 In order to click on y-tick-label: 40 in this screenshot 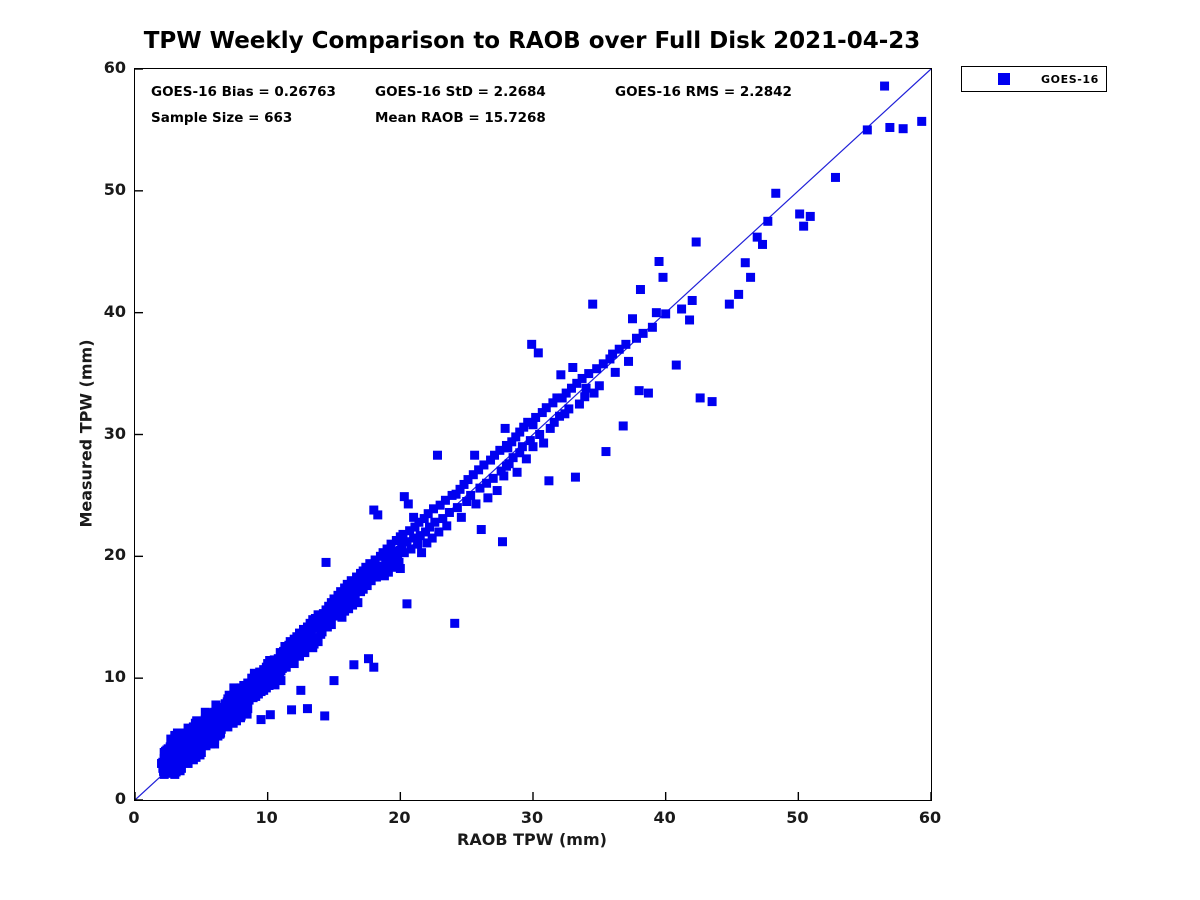, I will do `click(114, 311)`.